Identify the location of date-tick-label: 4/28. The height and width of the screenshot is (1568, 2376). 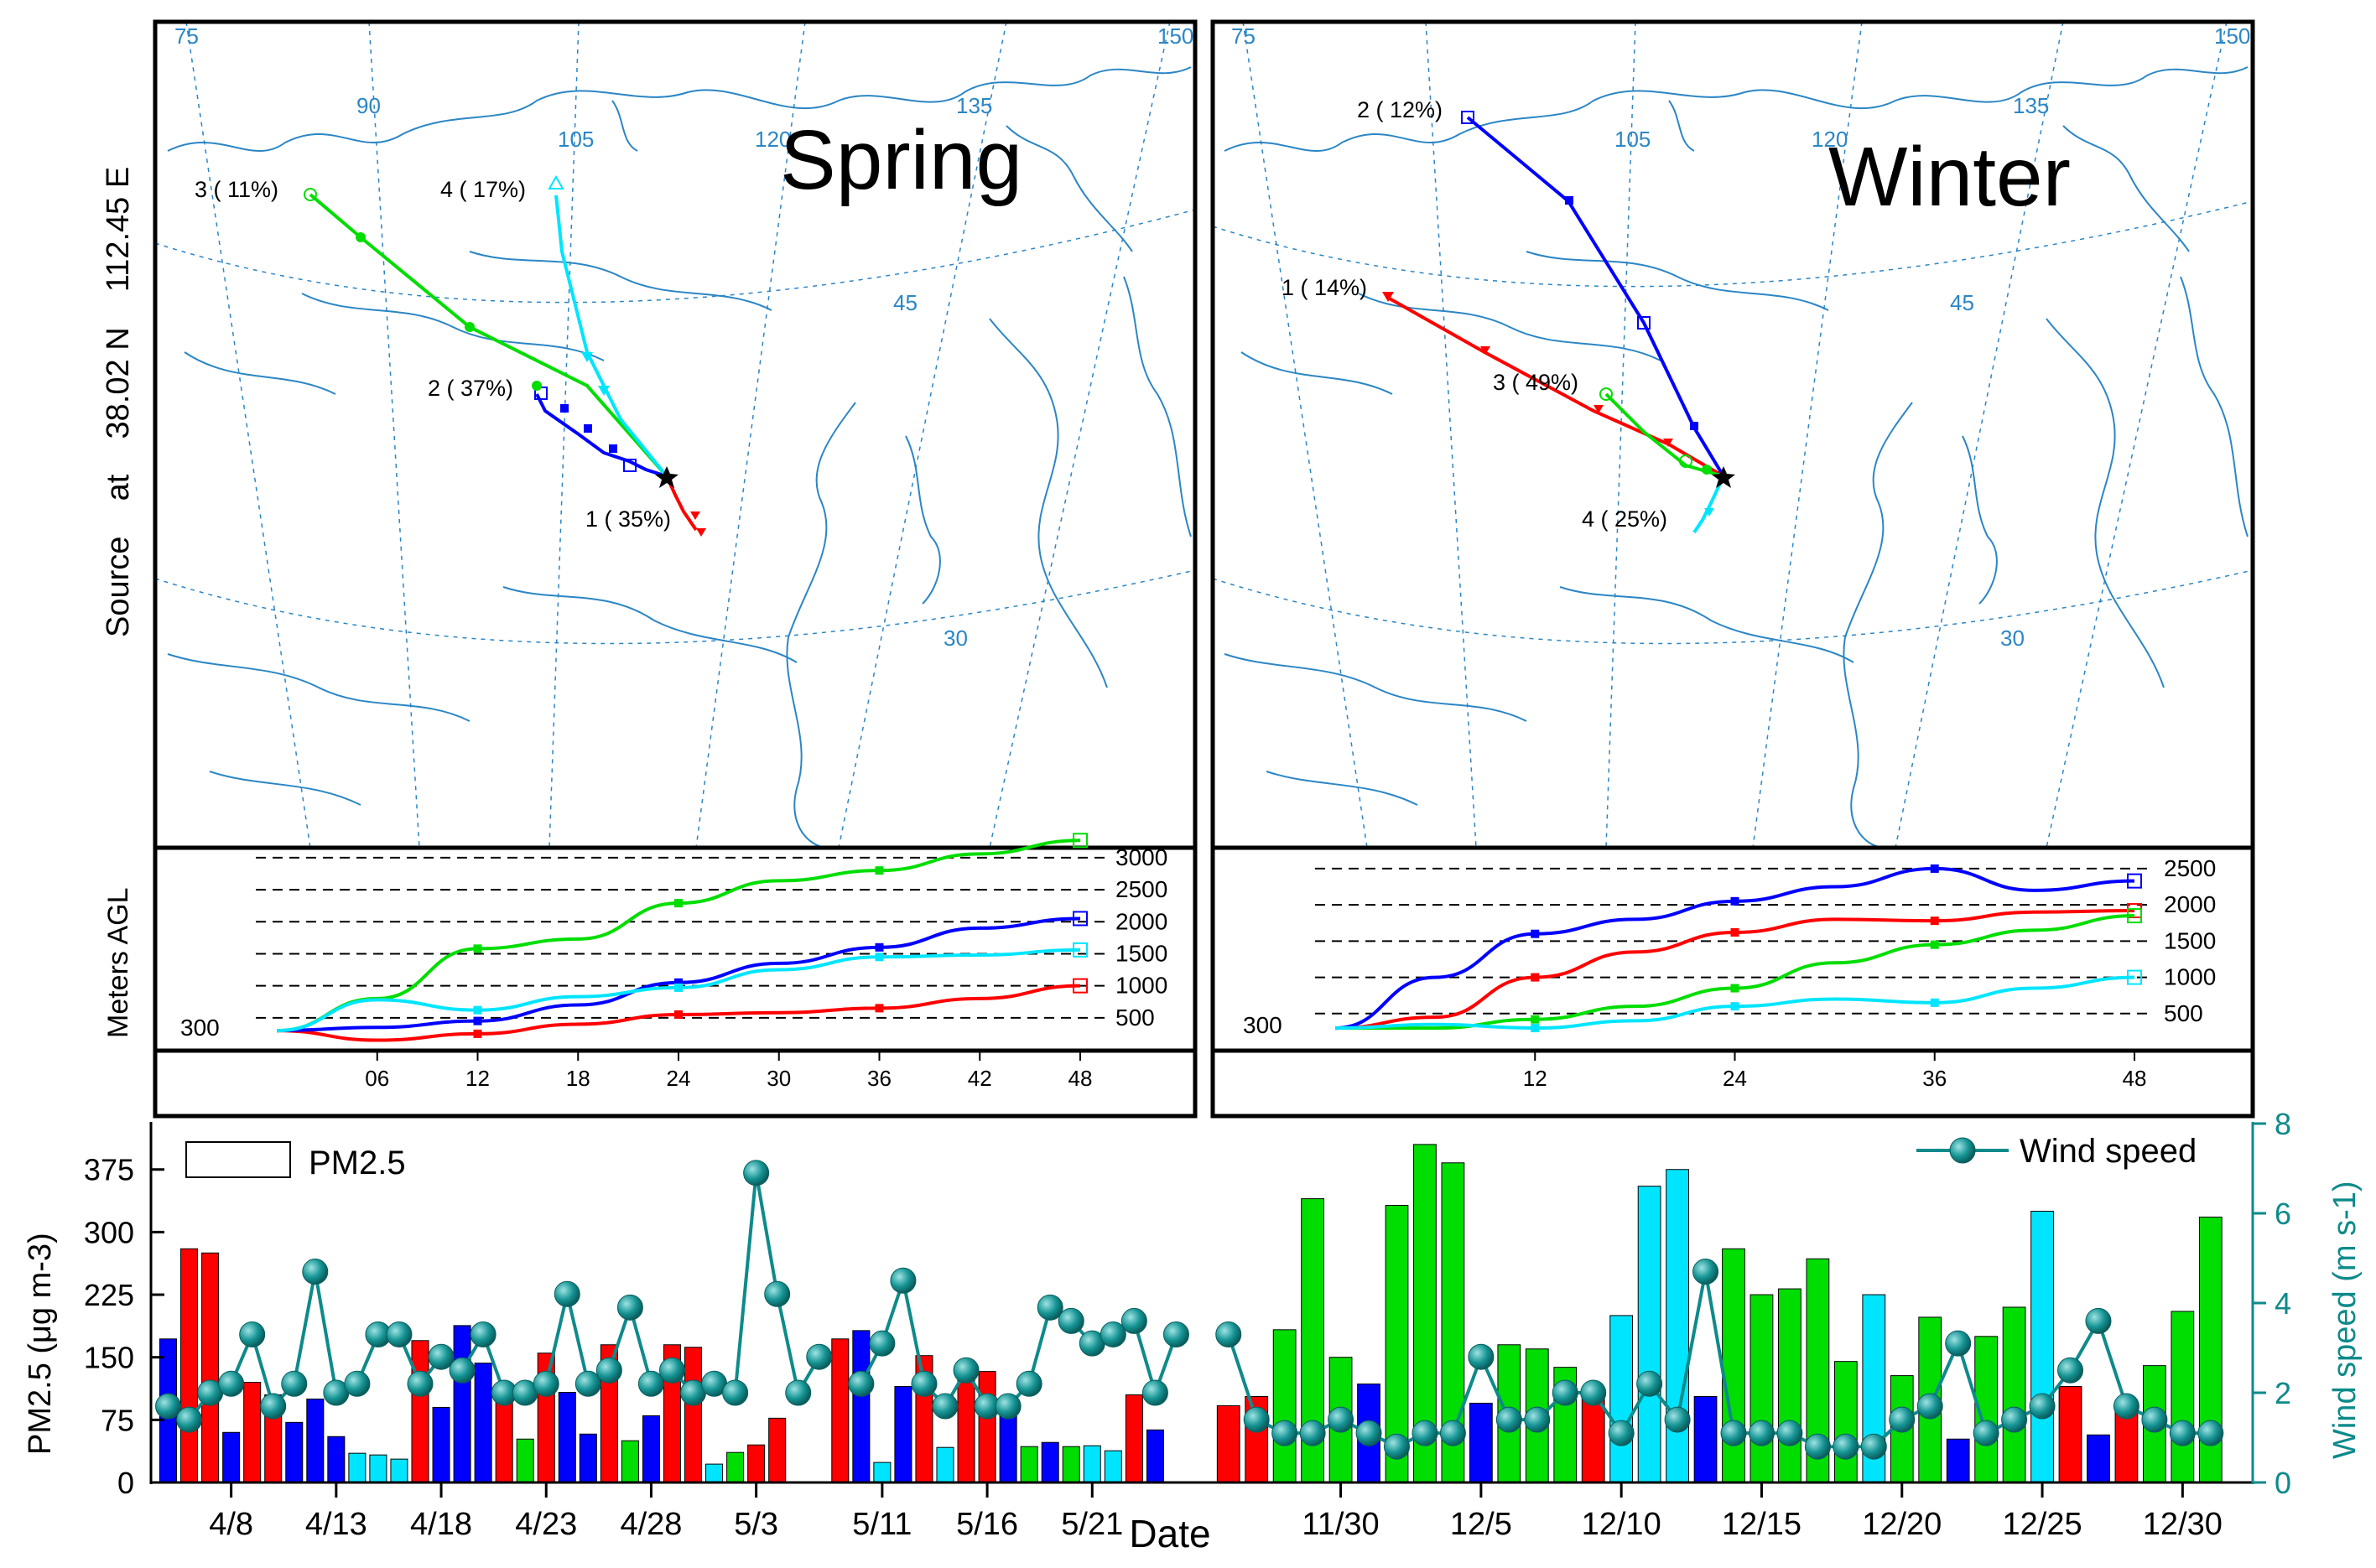
(651, 1524).